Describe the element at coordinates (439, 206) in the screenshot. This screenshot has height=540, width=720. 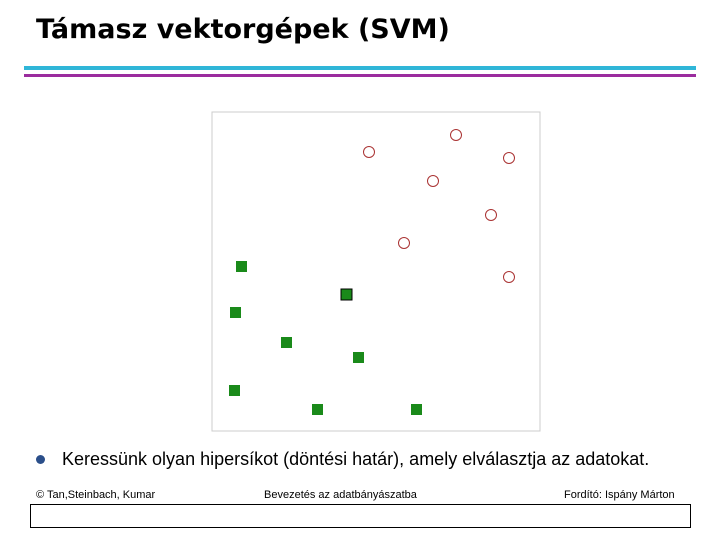
I see `circles` at that location.